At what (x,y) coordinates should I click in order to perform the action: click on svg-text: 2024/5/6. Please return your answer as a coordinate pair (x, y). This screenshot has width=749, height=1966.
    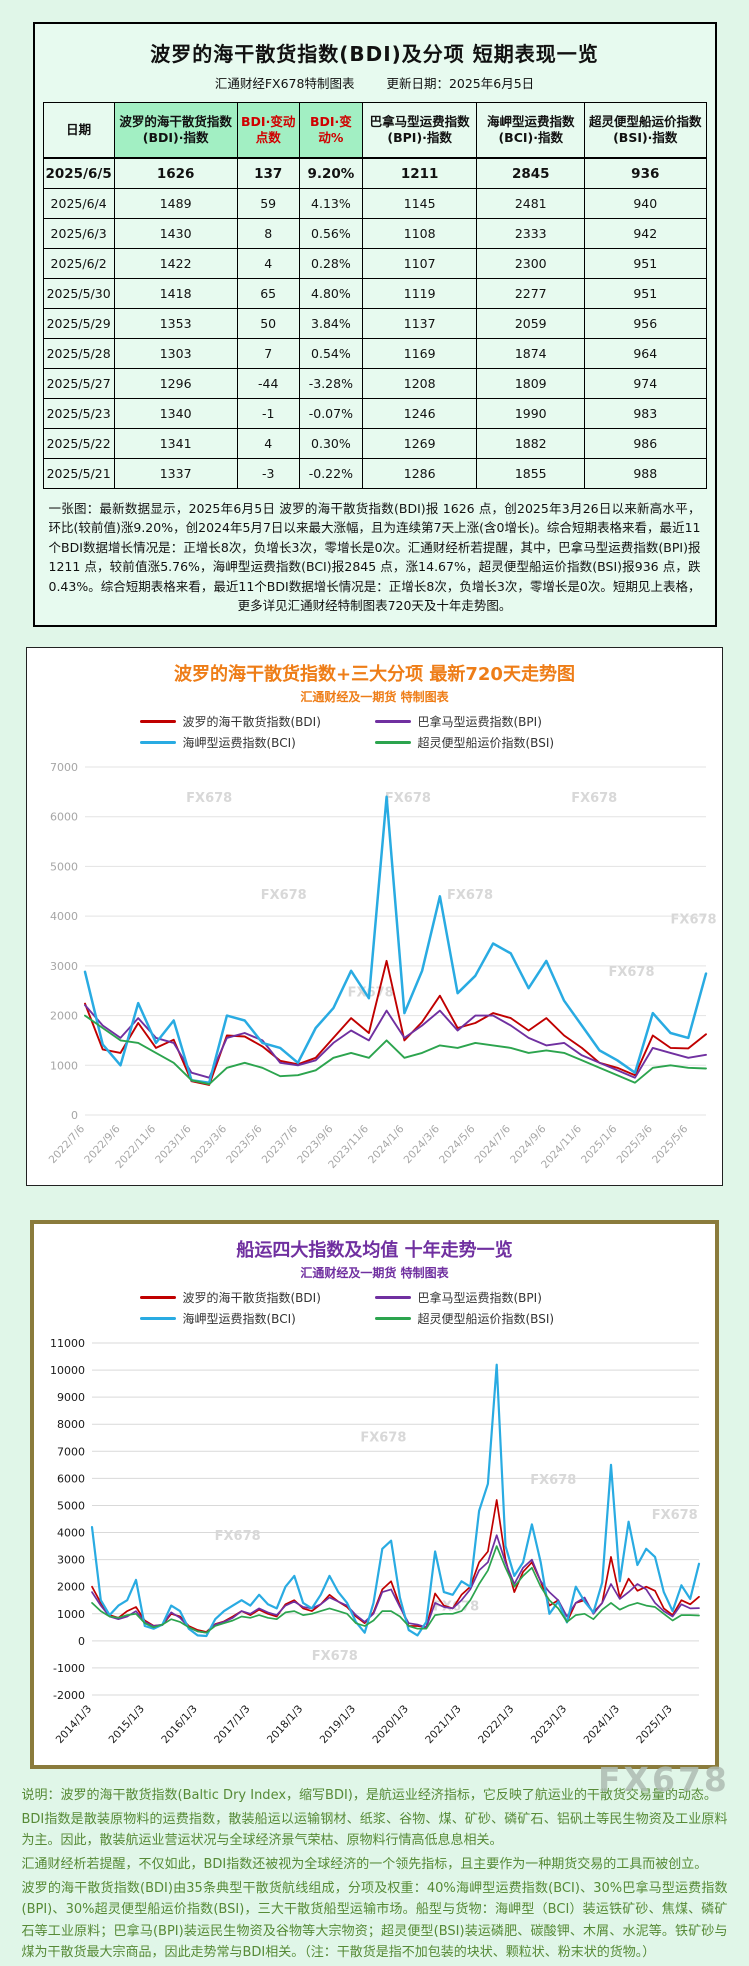
    Looking at the image, I should click on (457, 1144).